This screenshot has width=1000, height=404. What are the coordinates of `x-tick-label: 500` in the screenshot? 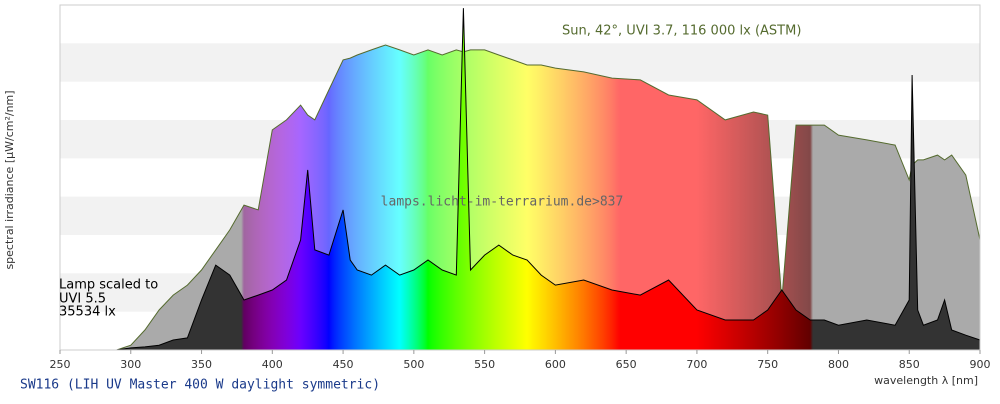 It's located at (413, 364).